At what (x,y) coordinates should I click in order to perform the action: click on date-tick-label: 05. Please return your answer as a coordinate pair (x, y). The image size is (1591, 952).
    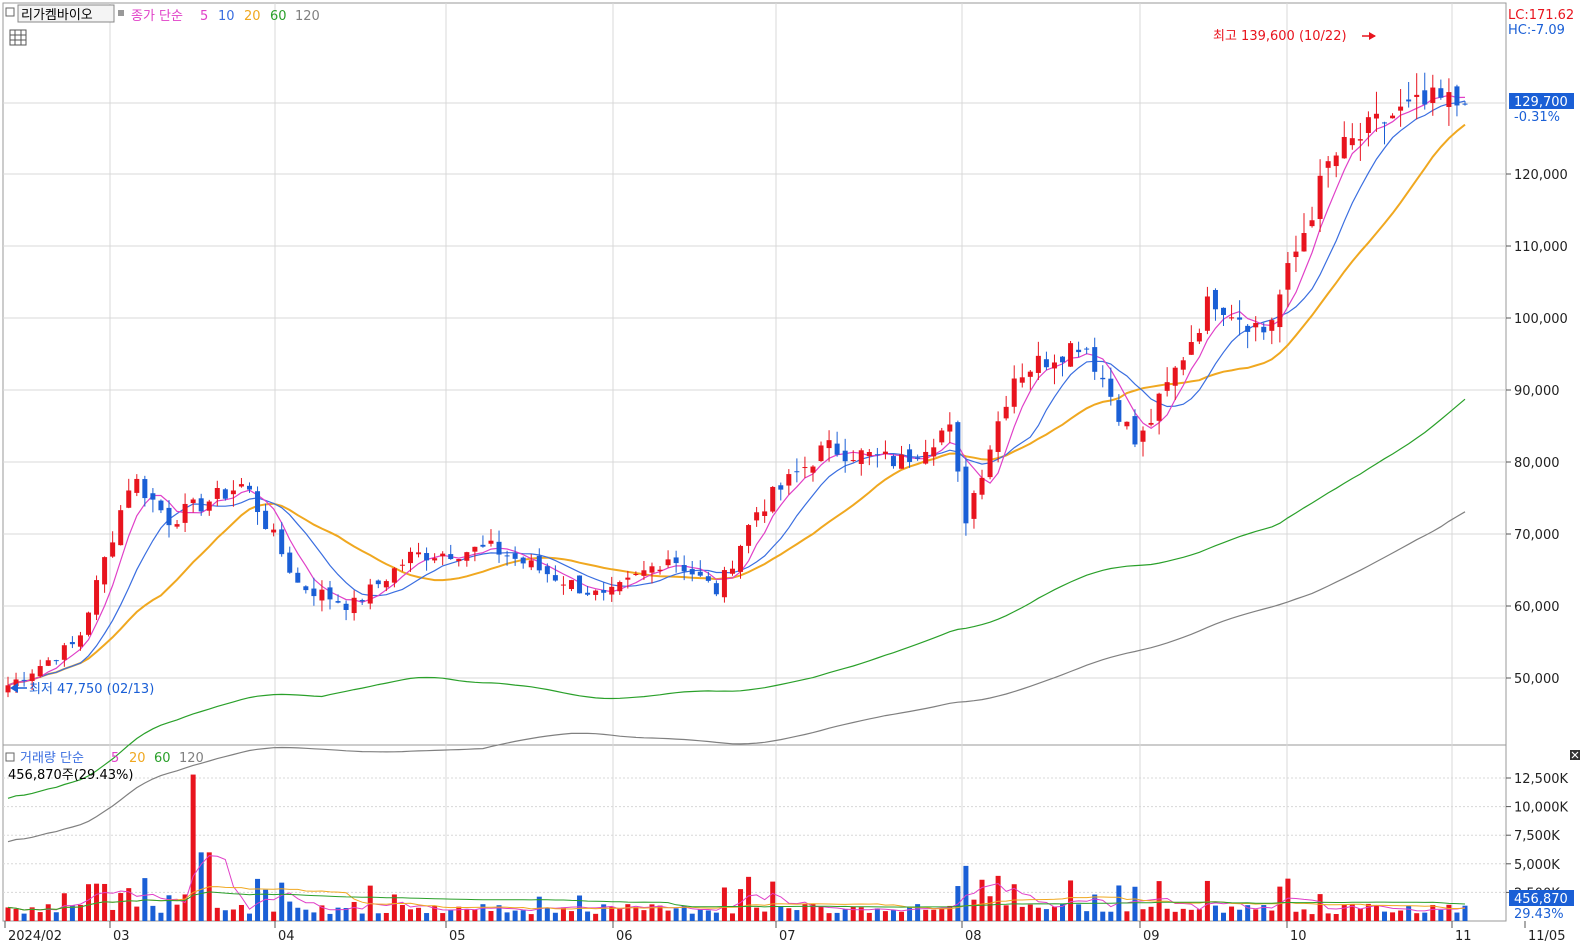
    Looking at the image, I should click on (457, 936).